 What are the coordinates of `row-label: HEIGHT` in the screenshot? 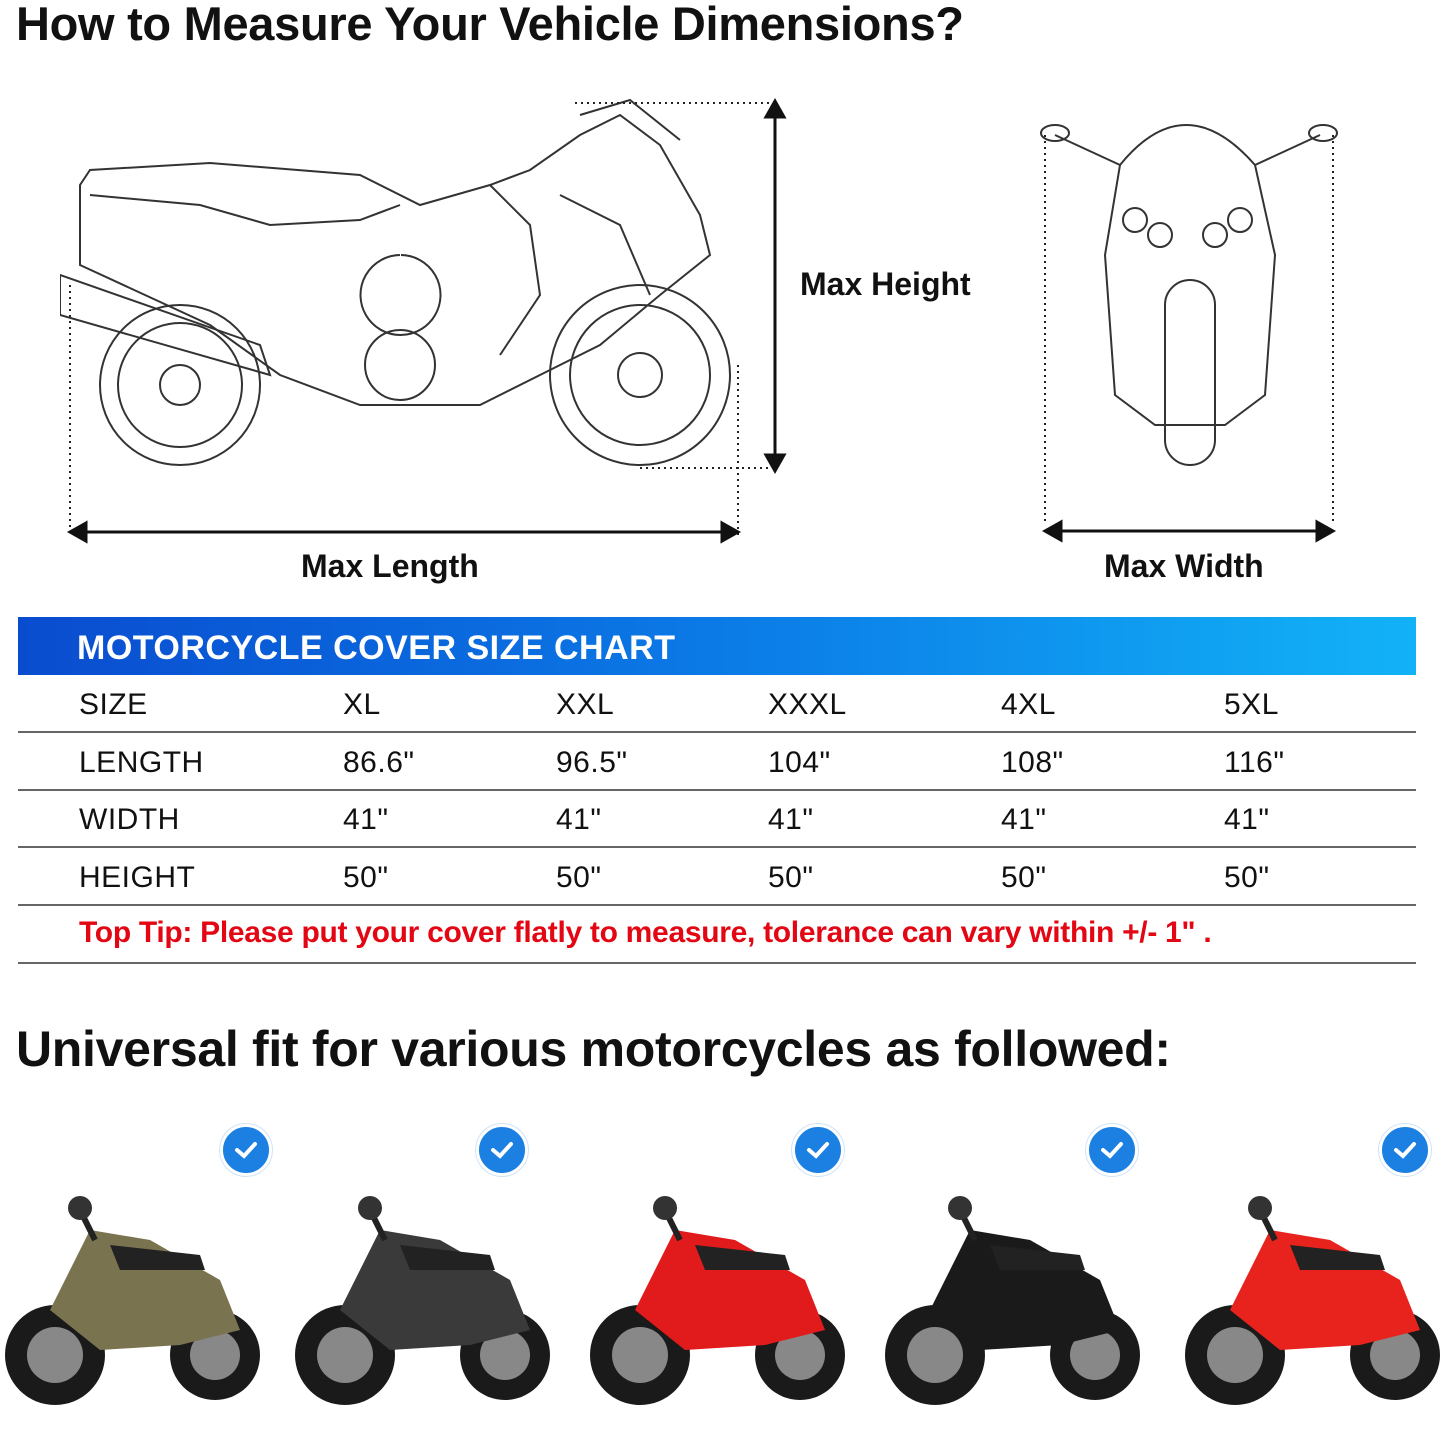 It's located at (137, 877).